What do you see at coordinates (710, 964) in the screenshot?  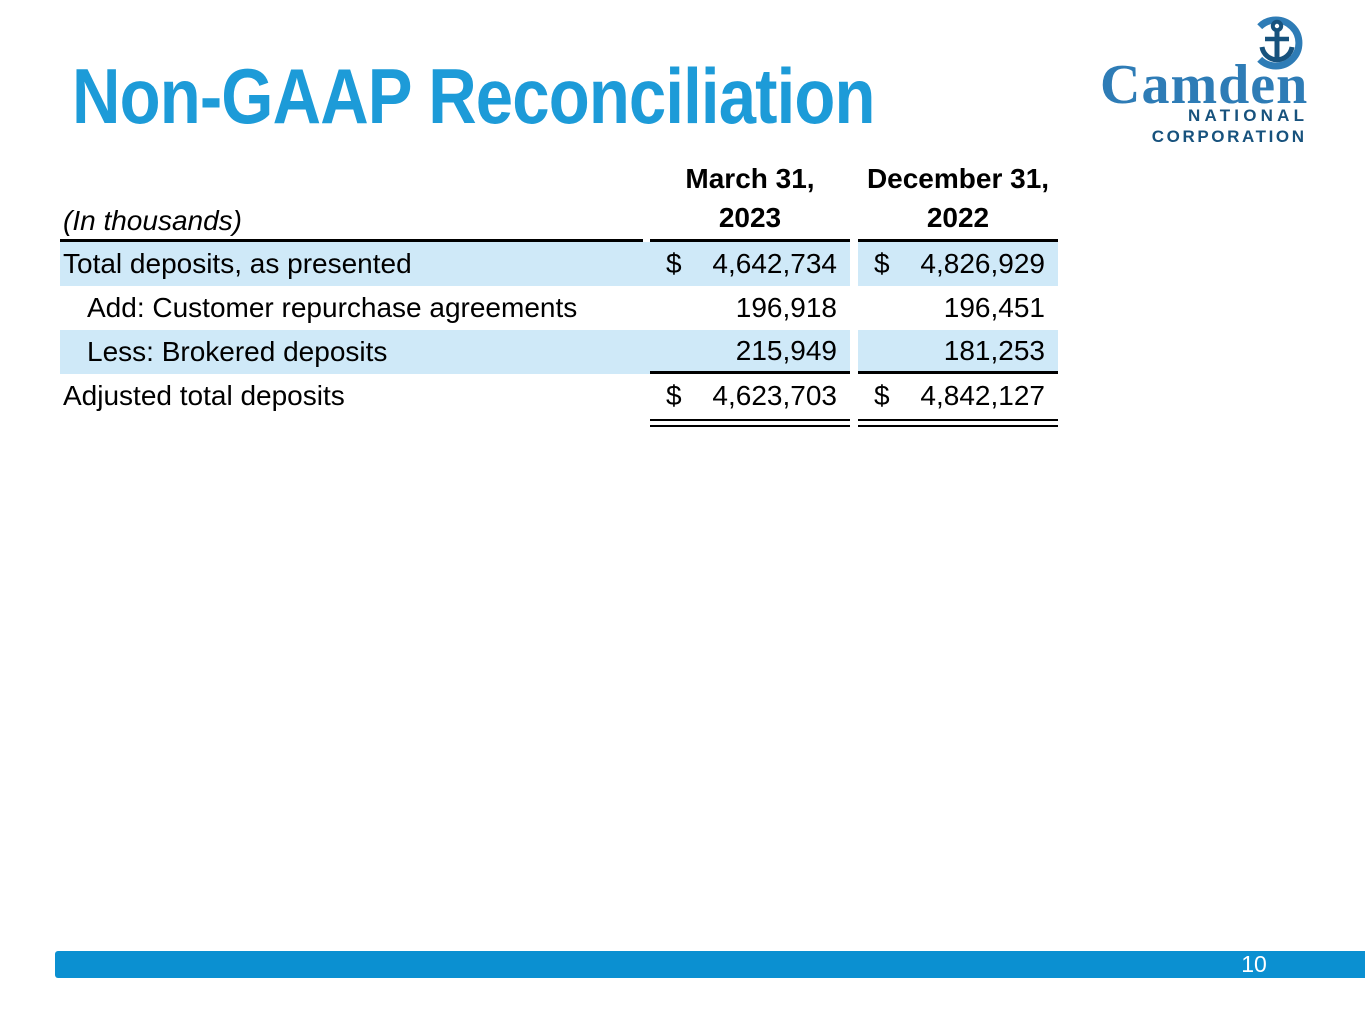 I see `footer-bar: 10` at bounding box center [710, 964].